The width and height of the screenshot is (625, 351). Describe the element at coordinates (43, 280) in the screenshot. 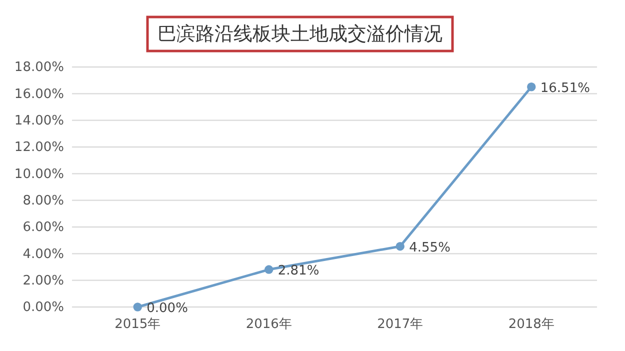

I see `y-tick-label: 2.00%` at that location.